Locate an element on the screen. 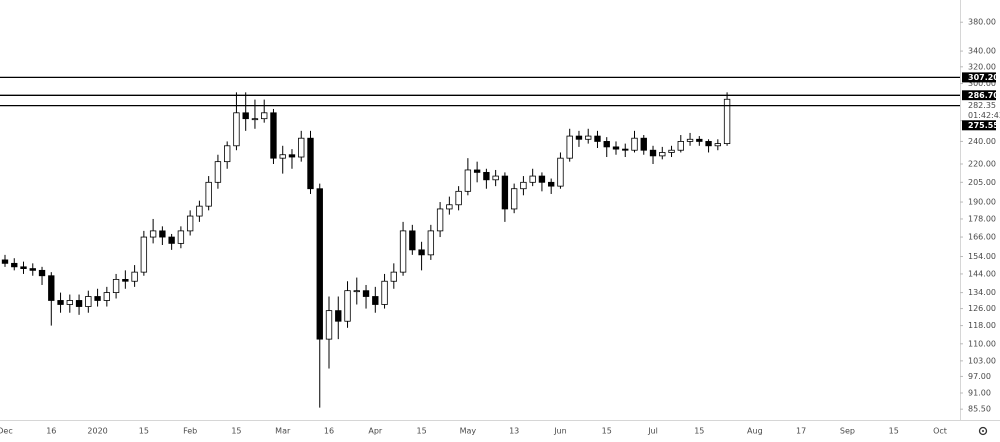 This screenshot has height=442, width=1000. y-tick-label: 91.00 is located at coordinates (979, 392).